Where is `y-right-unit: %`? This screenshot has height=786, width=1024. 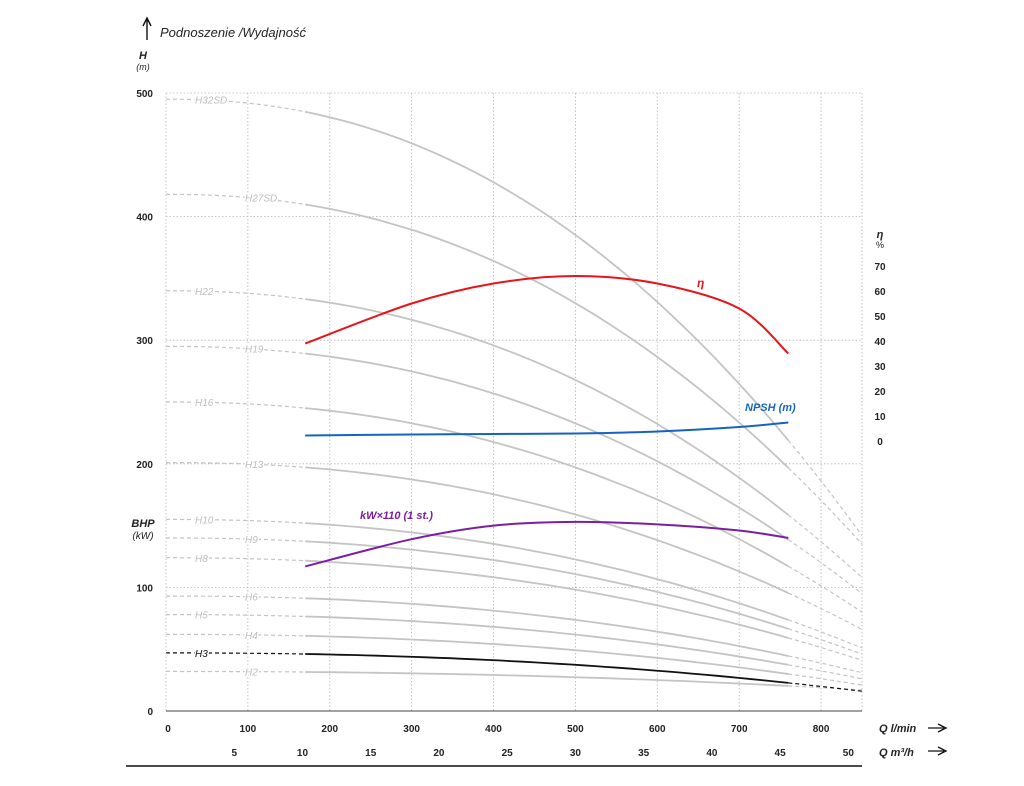
y-right-unit: % is located at coordinates (880, 245).